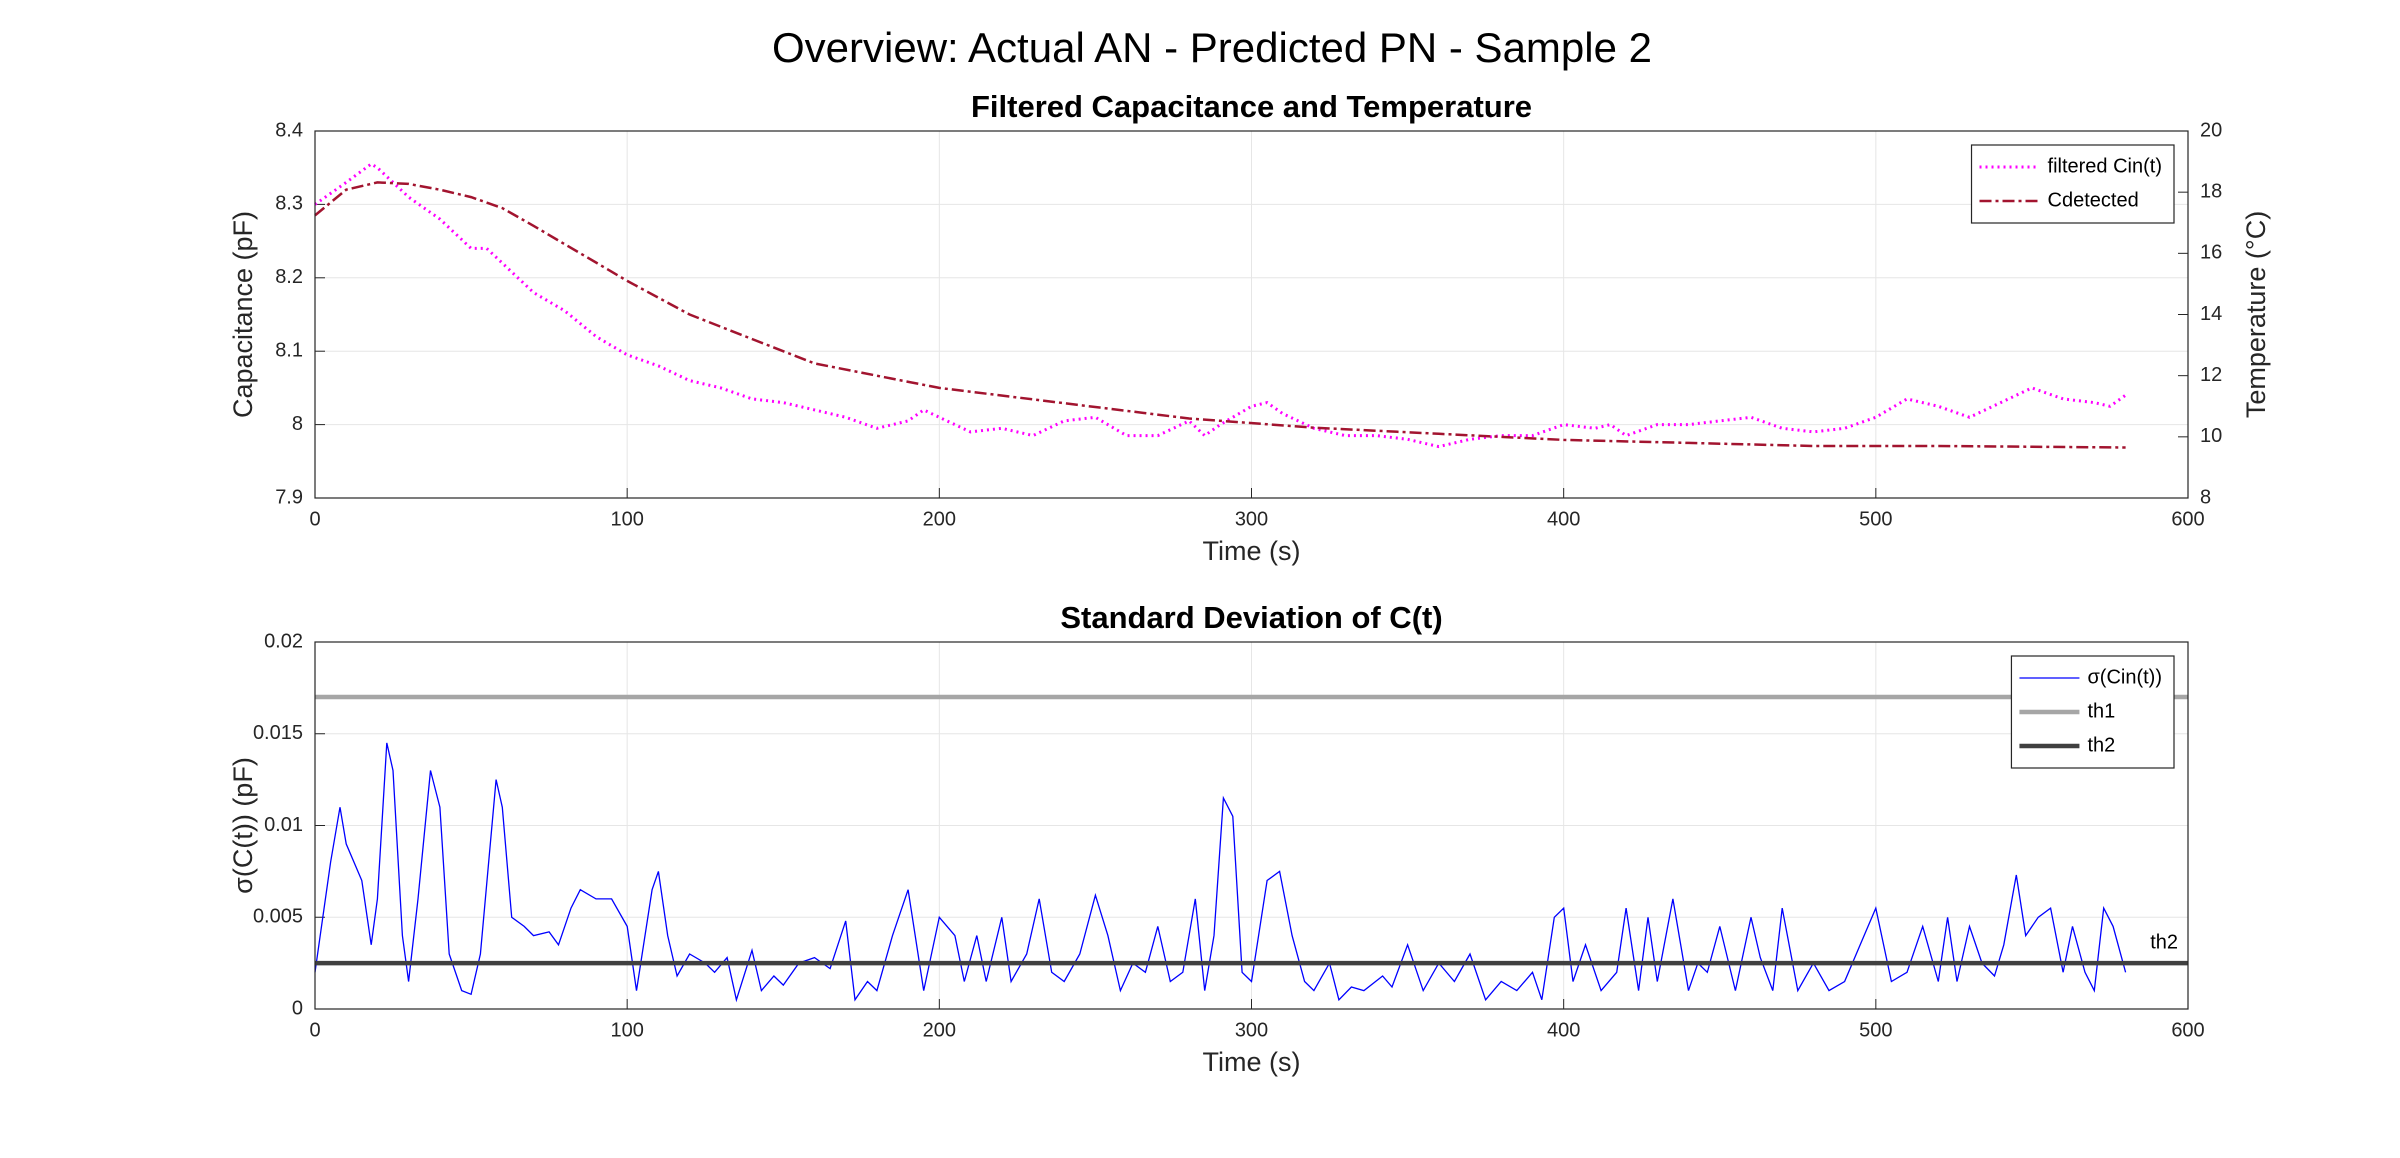 This screenshot has width=2400, height=1158. What do you see at coordinates (297, 1008) in the screenshot?
I see `y-tick-label: 0` at bounding box center [297, 1008].